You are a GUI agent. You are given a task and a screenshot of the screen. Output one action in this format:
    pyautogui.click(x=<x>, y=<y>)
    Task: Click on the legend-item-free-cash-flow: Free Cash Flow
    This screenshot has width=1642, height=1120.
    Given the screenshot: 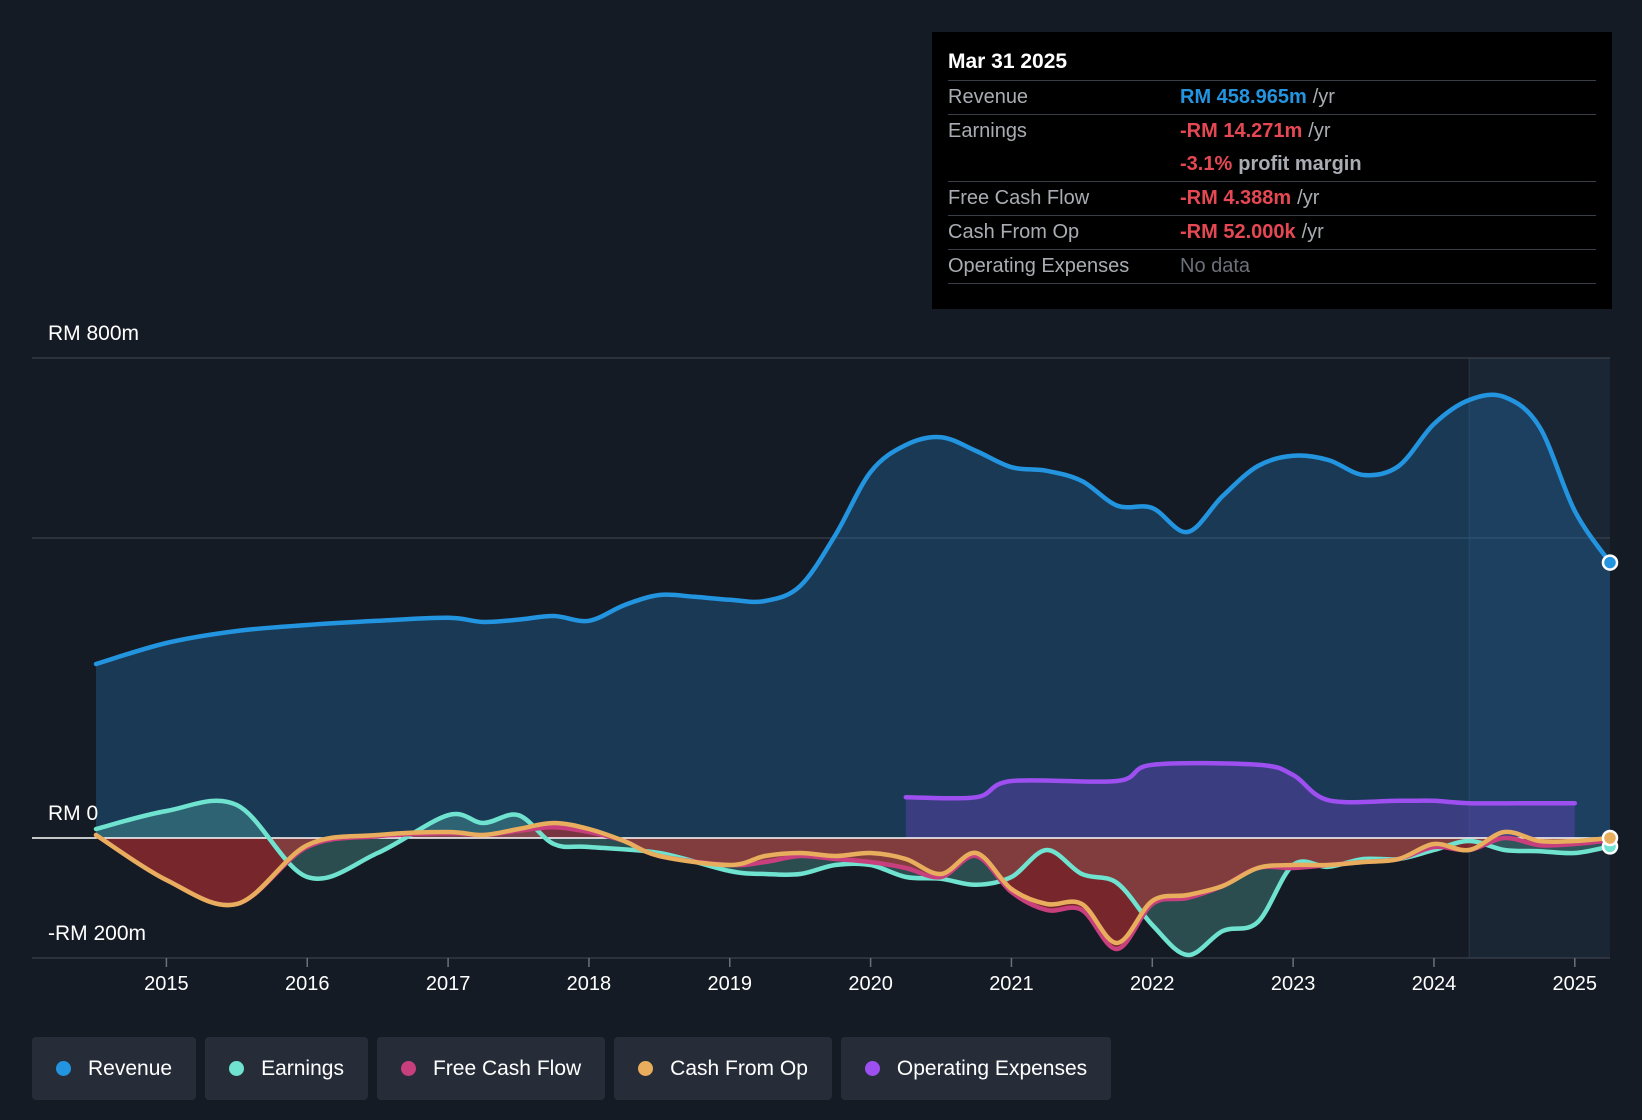 What is the action you would take?
    pyautogui.click(x=491, y=1068)
    